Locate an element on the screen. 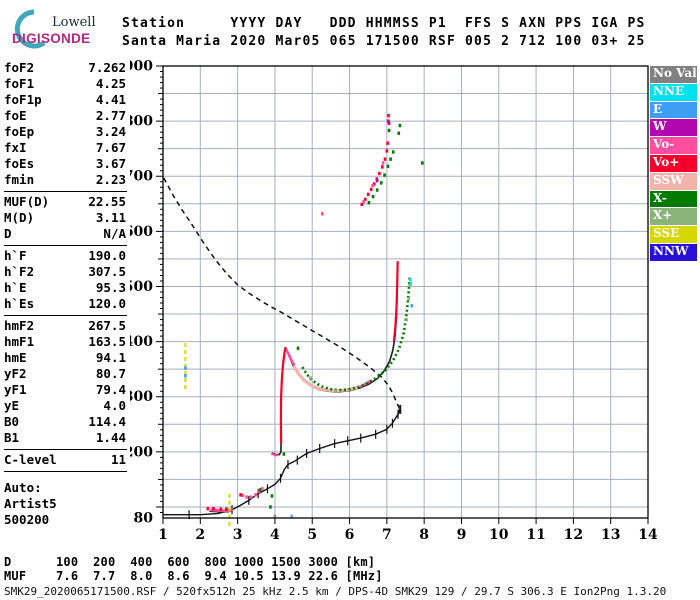 The height and width of the screenshot is (600, 700). param-value: 7.67 is located at coordinates (110, 147).